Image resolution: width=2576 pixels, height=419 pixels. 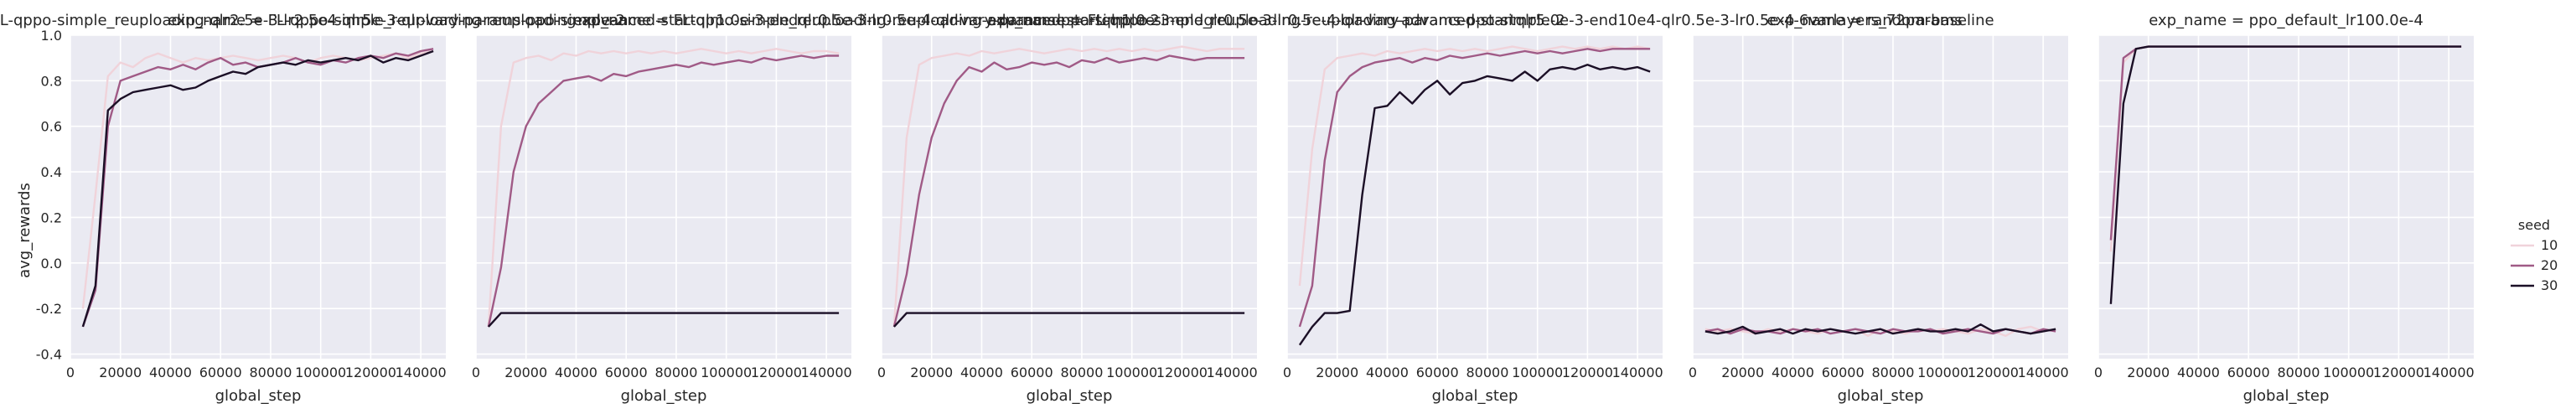 What do you see at coordinates (2534, 255) in the screenshot?
I see `legend: seed 10 20 30` at bounding box center [2534, 255].